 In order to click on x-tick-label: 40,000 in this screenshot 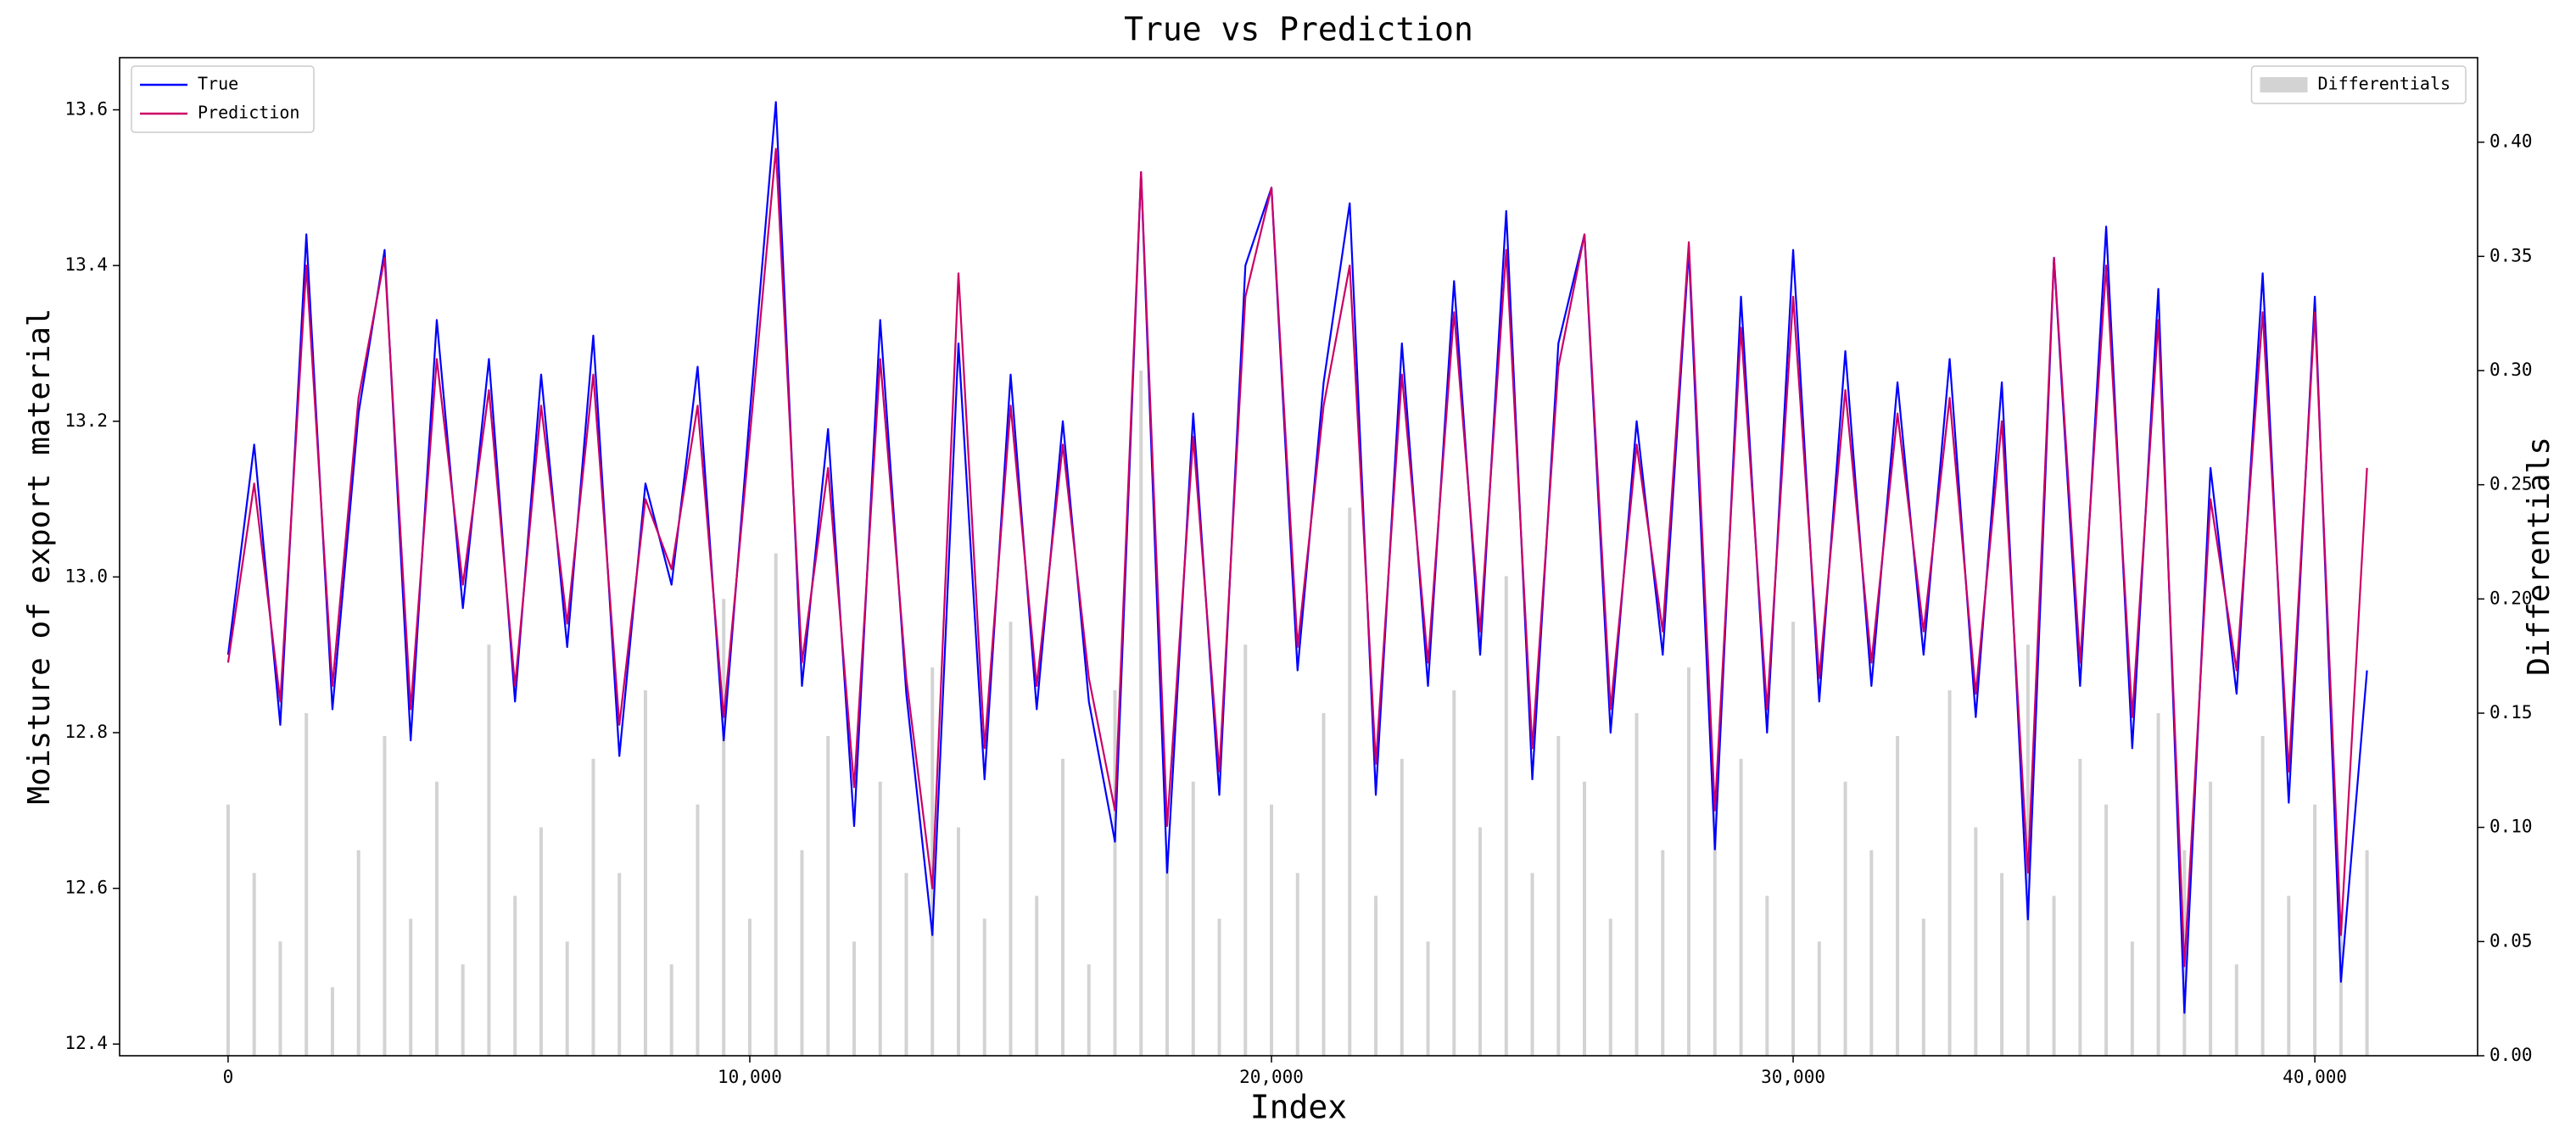, I will do `click(2315, 1077)`.